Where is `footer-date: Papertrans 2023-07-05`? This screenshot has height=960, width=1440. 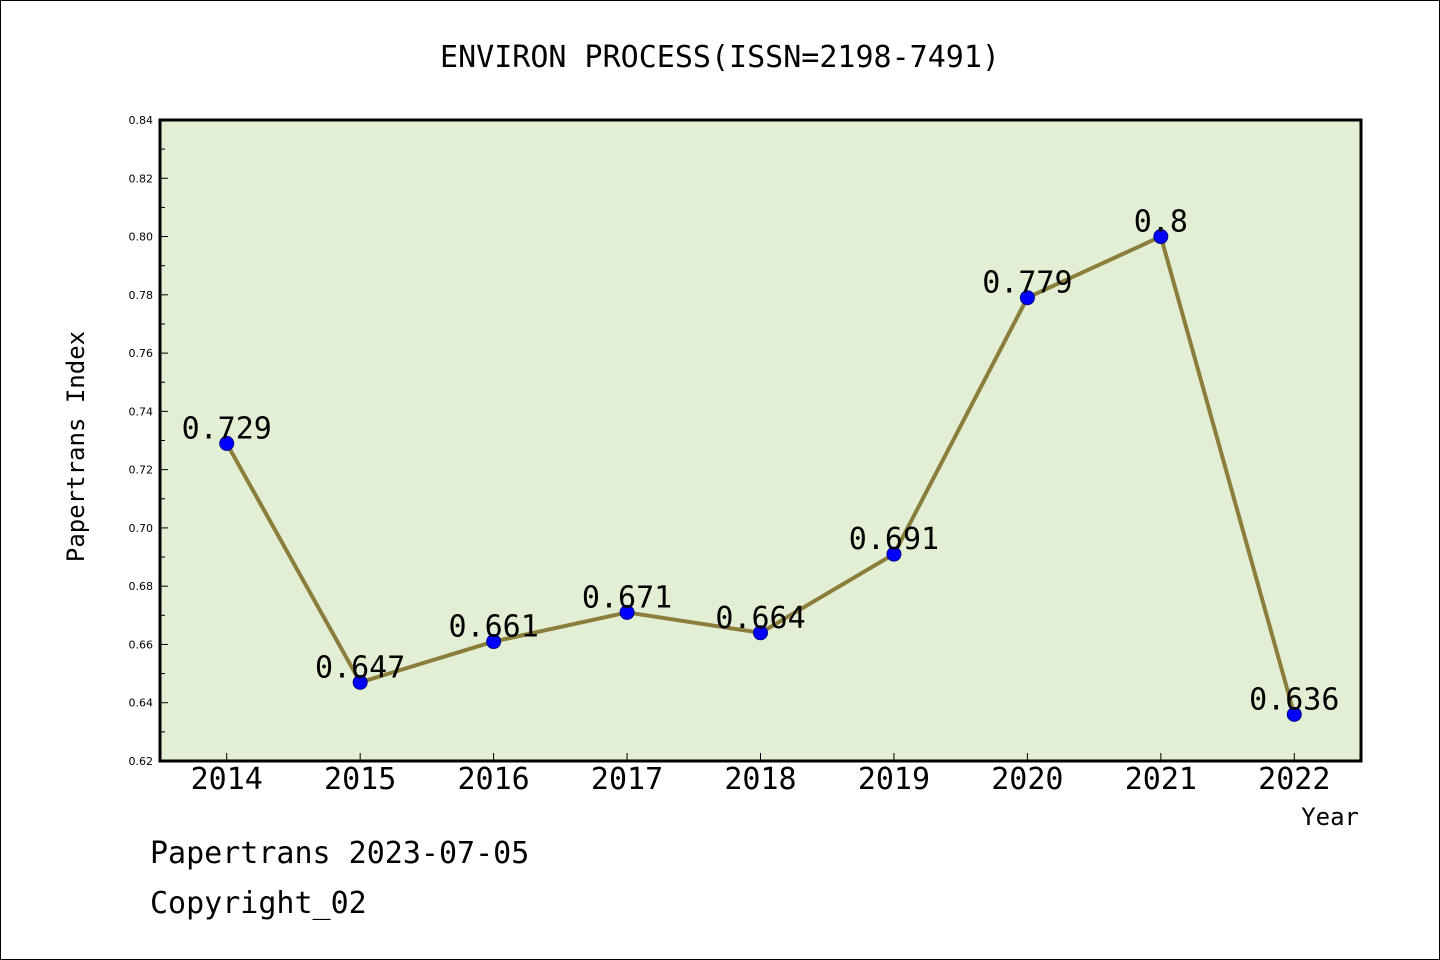
footer-date: Papertrans 2023-07-05 is located at coordinates (340, 853).